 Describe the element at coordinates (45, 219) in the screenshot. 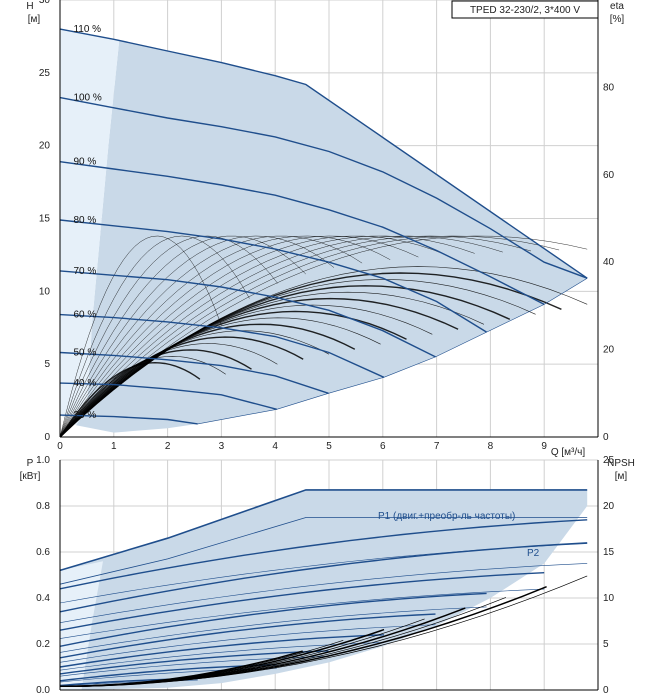

I see `qh-y-tick: 15` at that location.